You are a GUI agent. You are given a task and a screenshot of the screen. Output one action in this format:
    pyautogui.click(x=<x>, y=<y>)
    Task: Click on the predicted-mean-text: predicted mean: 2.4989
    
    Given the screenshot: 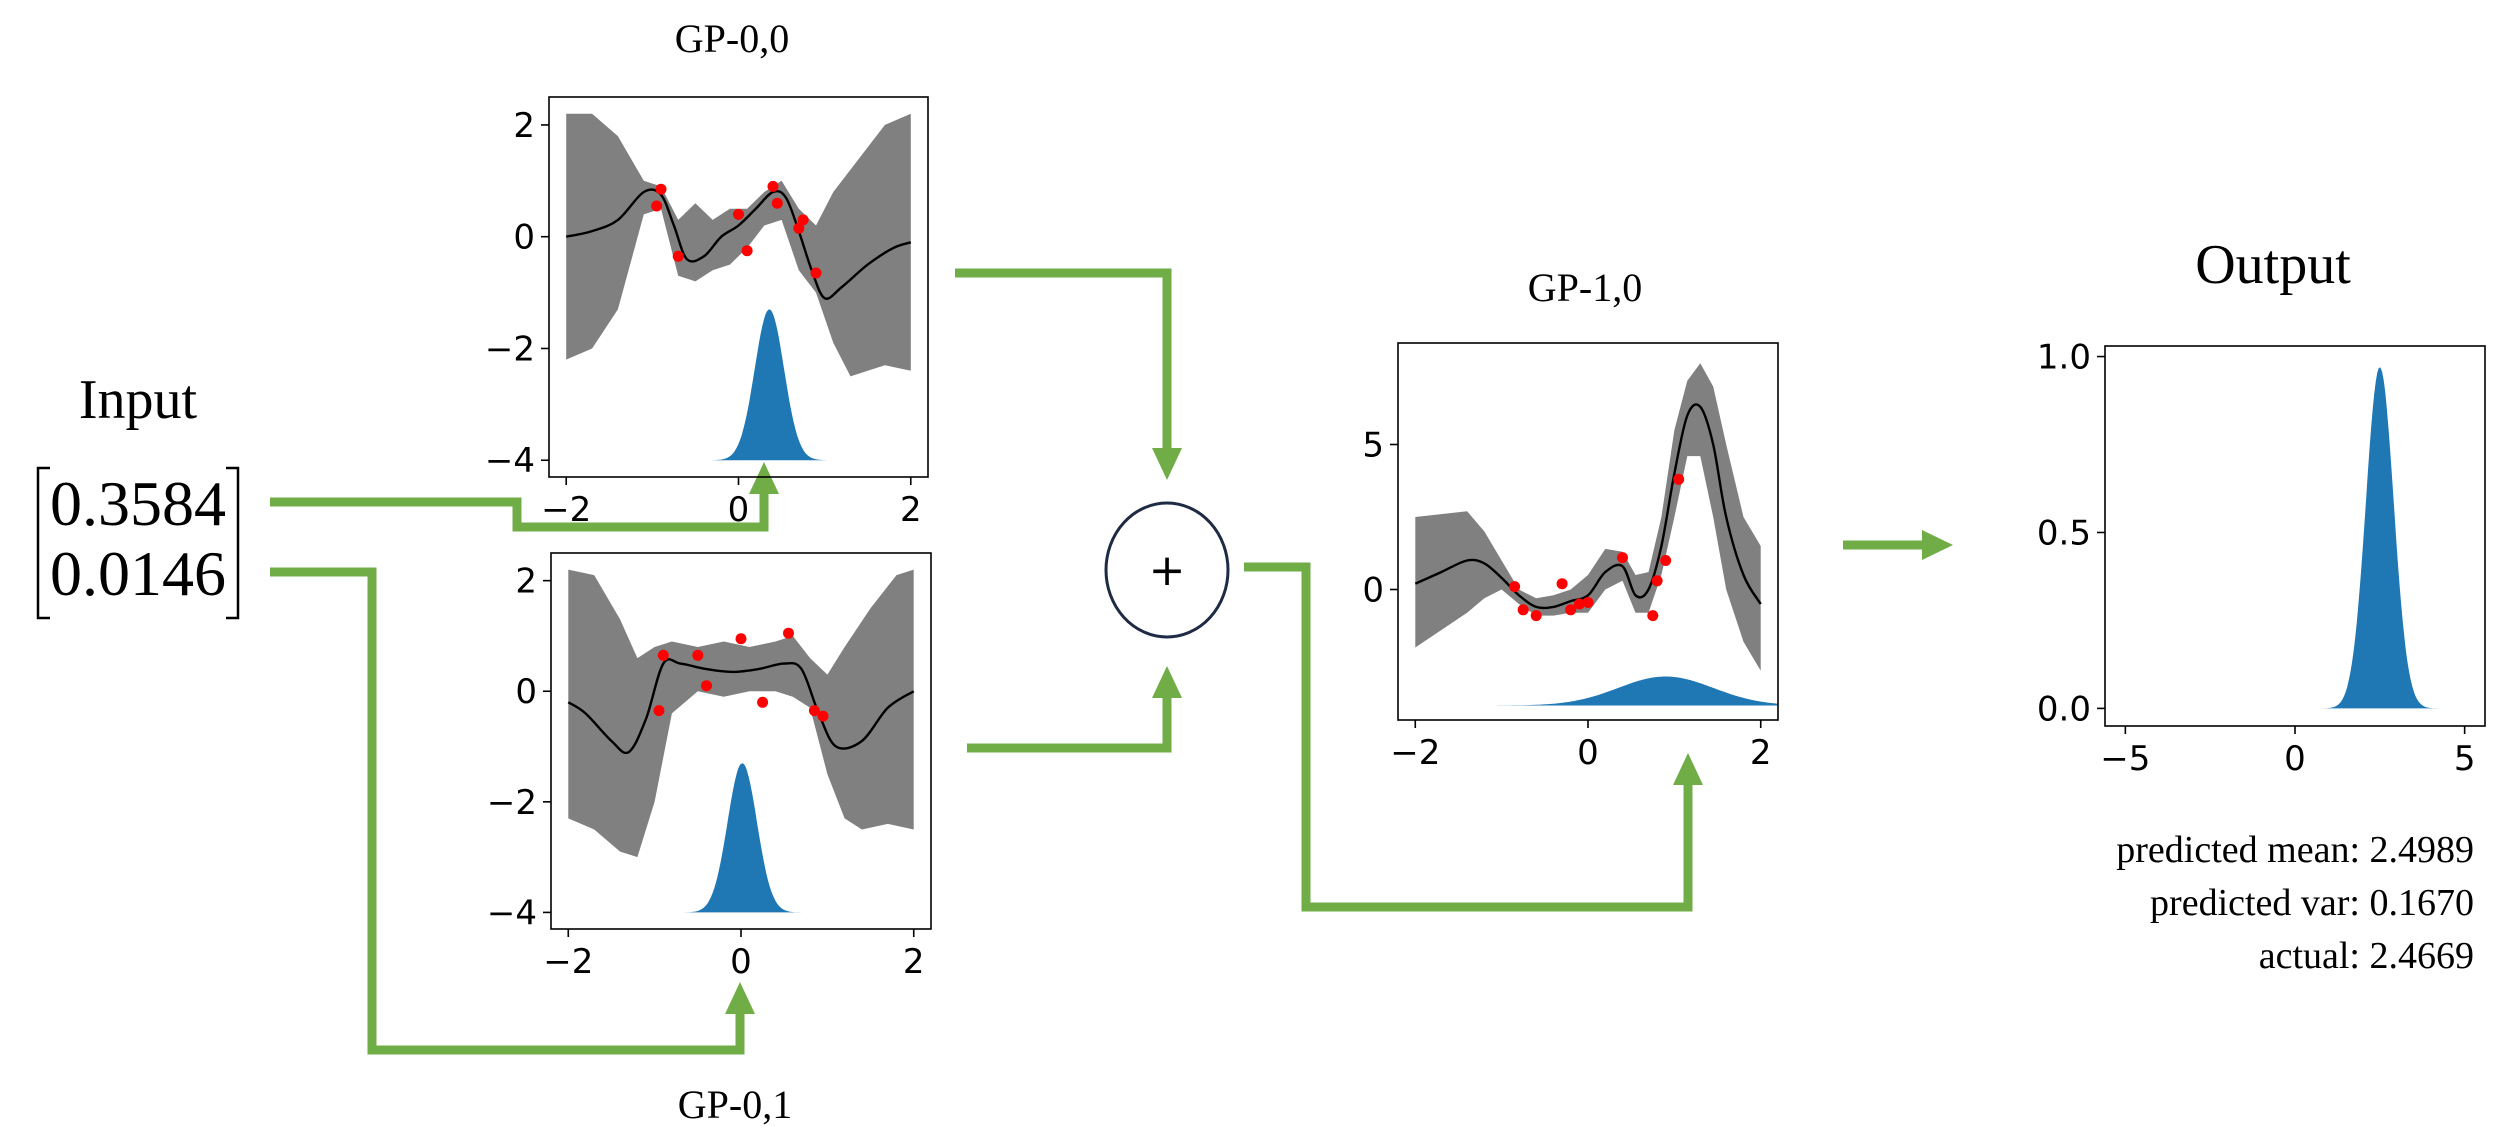 What is the action you would take?
    pyautogui.click(x=2295, y=850)
    